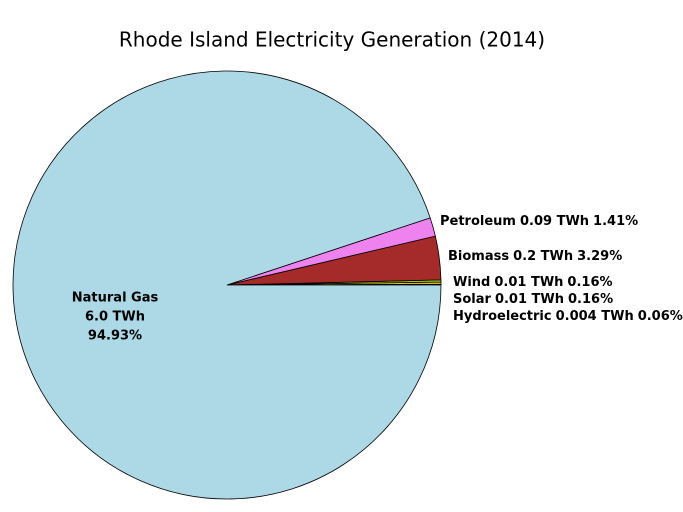 The height and width of the screenshot is (512, 683). I want to click on slice-twh: 0.2 TWh, so click(543, 256).